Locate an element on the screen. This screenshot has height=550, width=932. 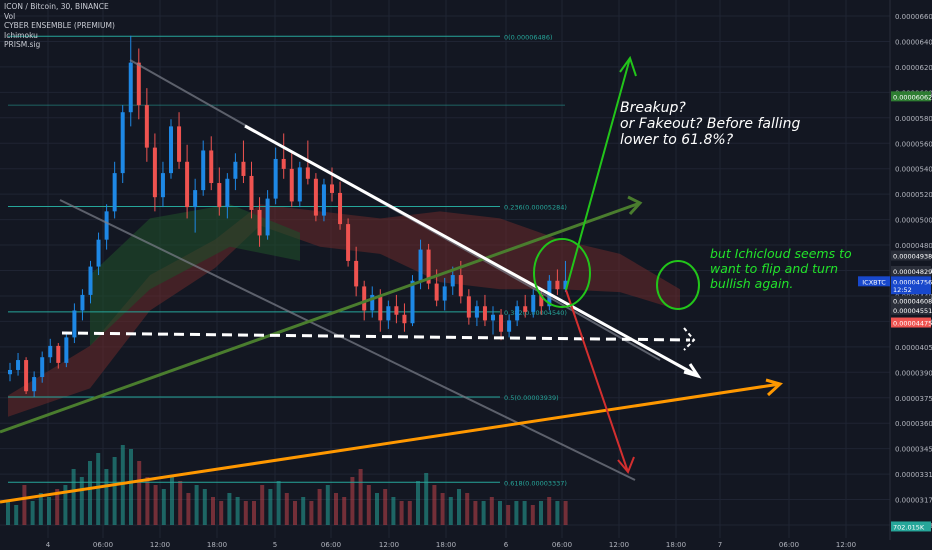
indicator-prism: PRISM.sig is located at coordinates (22, 44).